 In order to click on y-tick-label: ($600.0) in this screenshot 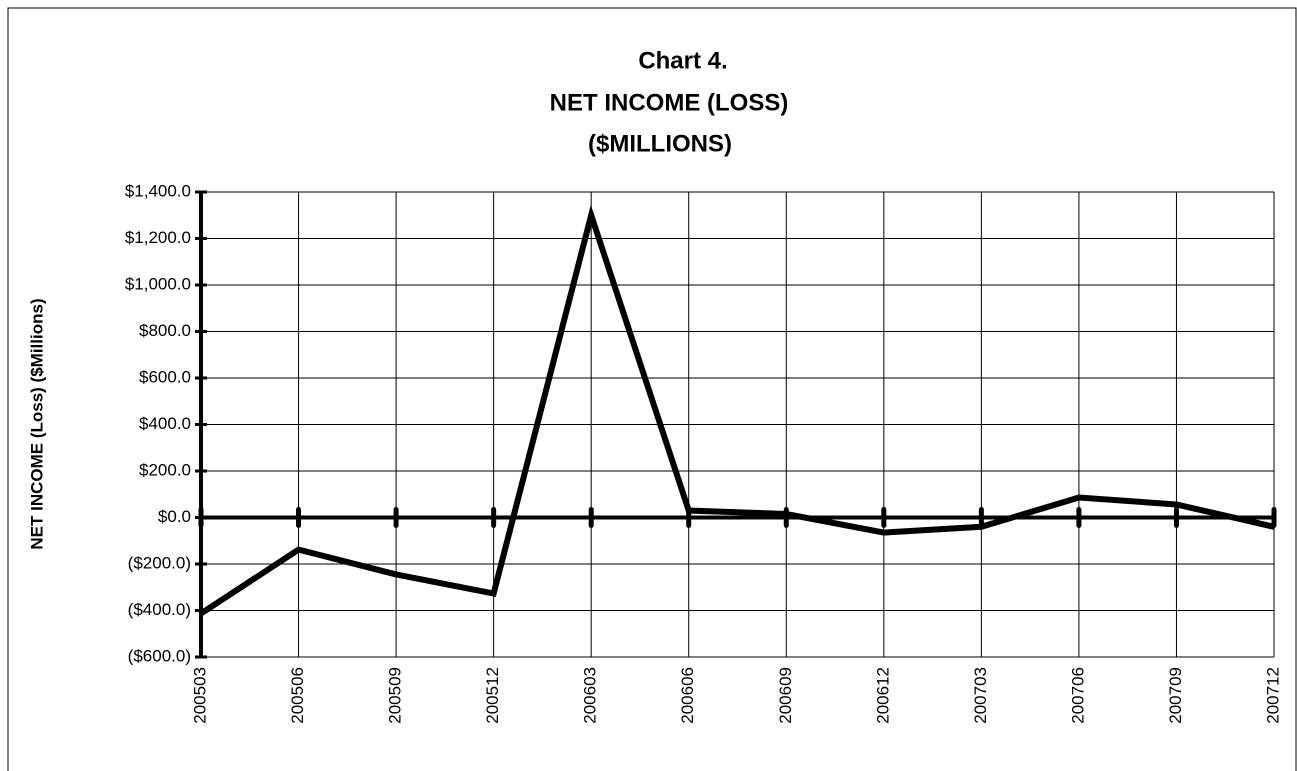, I will do `click(159, 655)`.